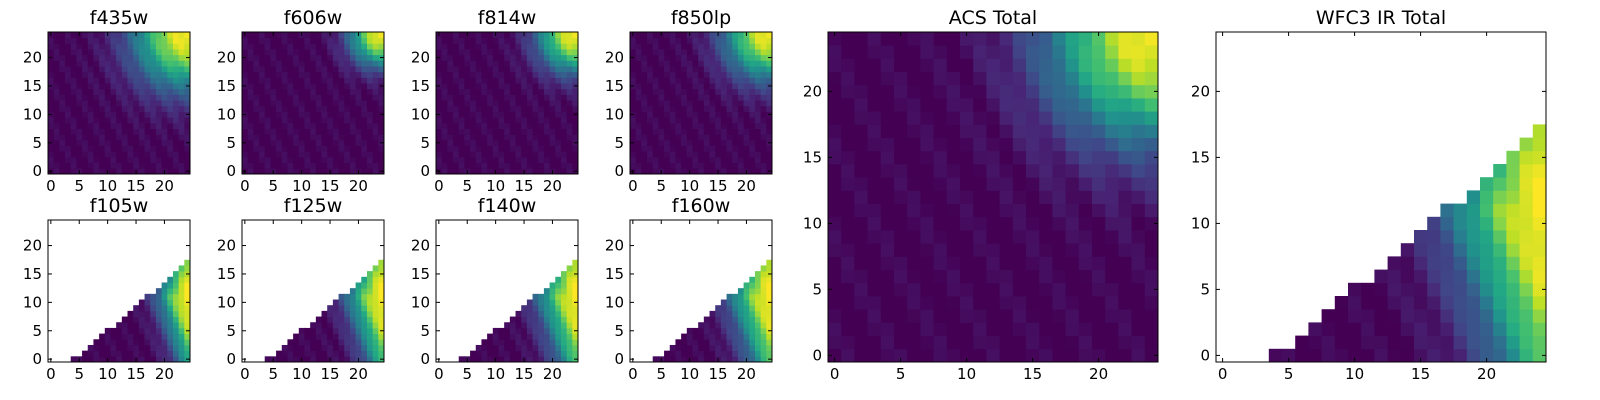  I want to click on x-tick-label: 10, so click(301, 186).